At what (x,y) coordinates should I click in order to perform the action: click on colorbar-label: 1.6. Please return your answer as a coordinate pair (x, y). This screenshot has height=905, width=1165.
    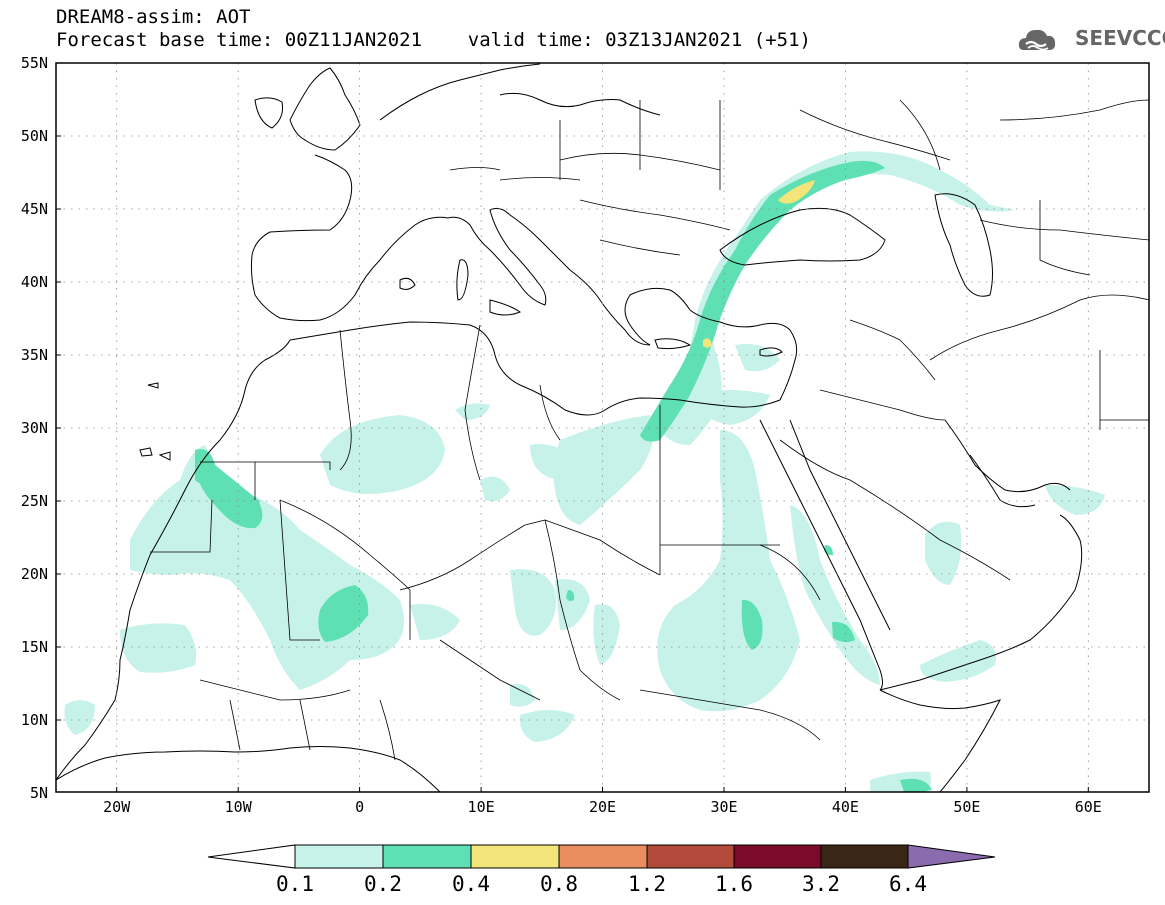
    Looking at the image, I should click on (734, 884).